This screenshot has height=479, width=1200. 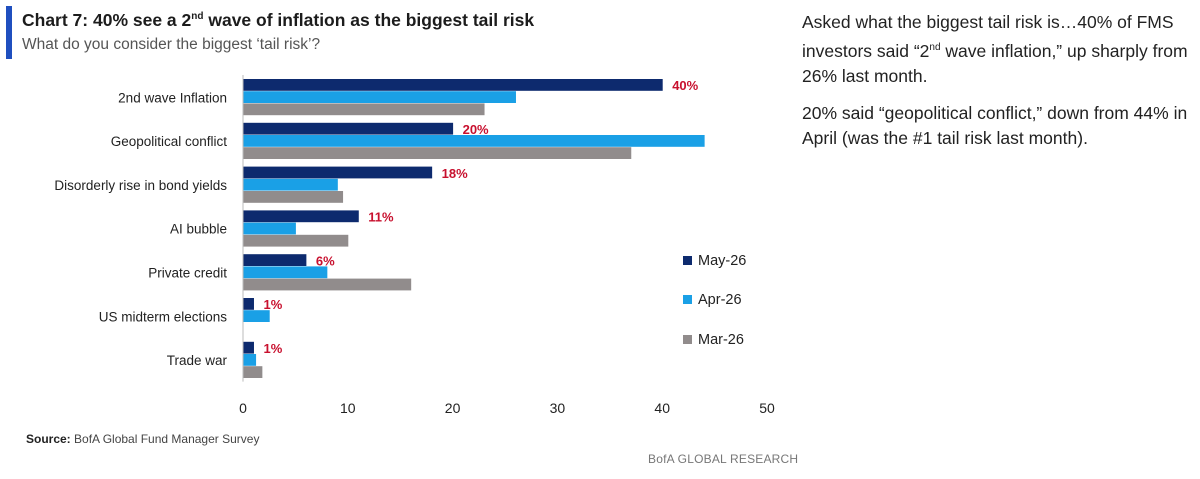 What do you see at coordinates (187, 273) in the screenshot?
I see `category-label: Private credit` at bounding box center [187, 273].